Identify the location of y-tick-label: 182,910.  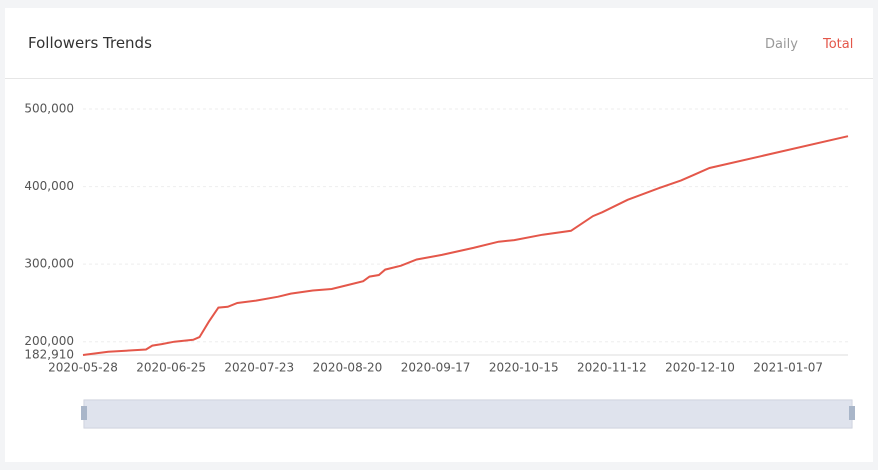
(49, 355).